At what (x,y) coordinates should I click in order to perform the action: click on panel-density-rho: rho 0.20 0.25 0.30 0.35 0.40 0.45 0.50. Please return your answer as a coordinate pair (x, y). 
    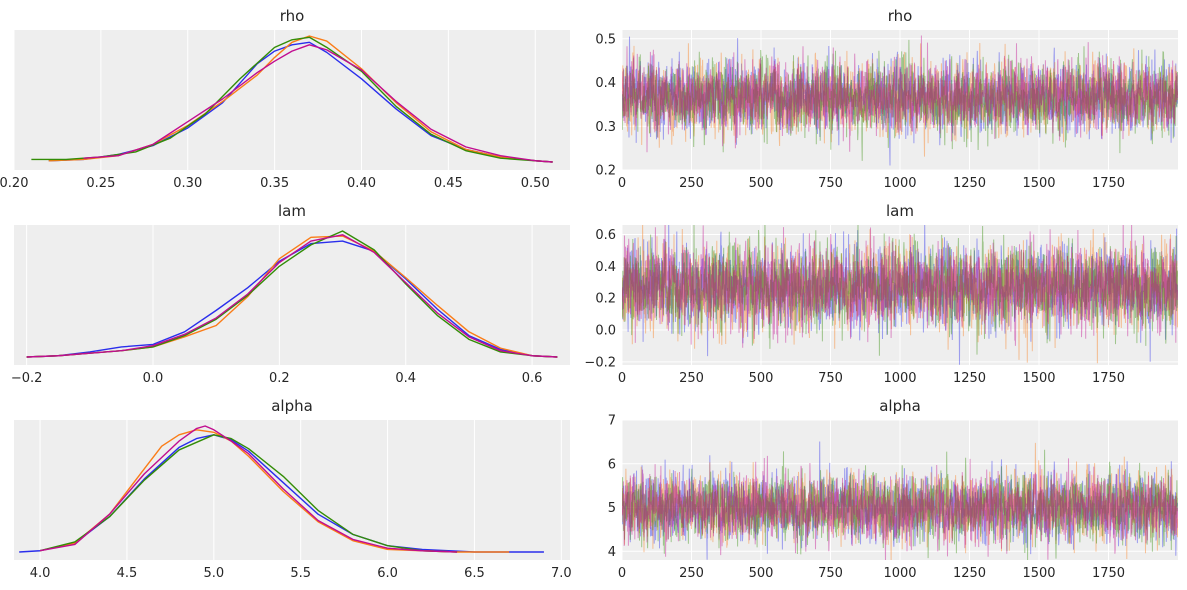
    Looking at the image, I should click on (285, 99).